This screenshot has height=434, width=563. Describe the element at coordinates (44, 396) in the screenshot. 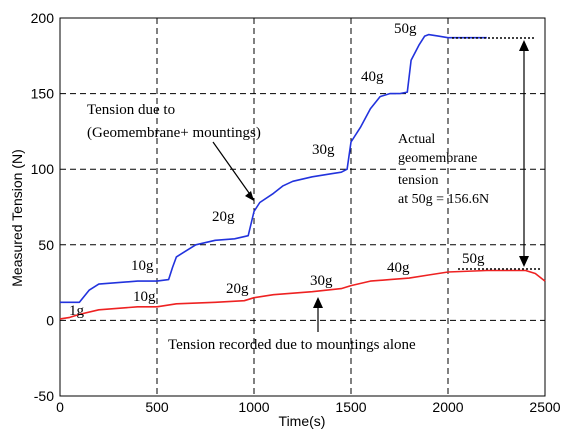

I see `y-tick-label: -50` at that location.